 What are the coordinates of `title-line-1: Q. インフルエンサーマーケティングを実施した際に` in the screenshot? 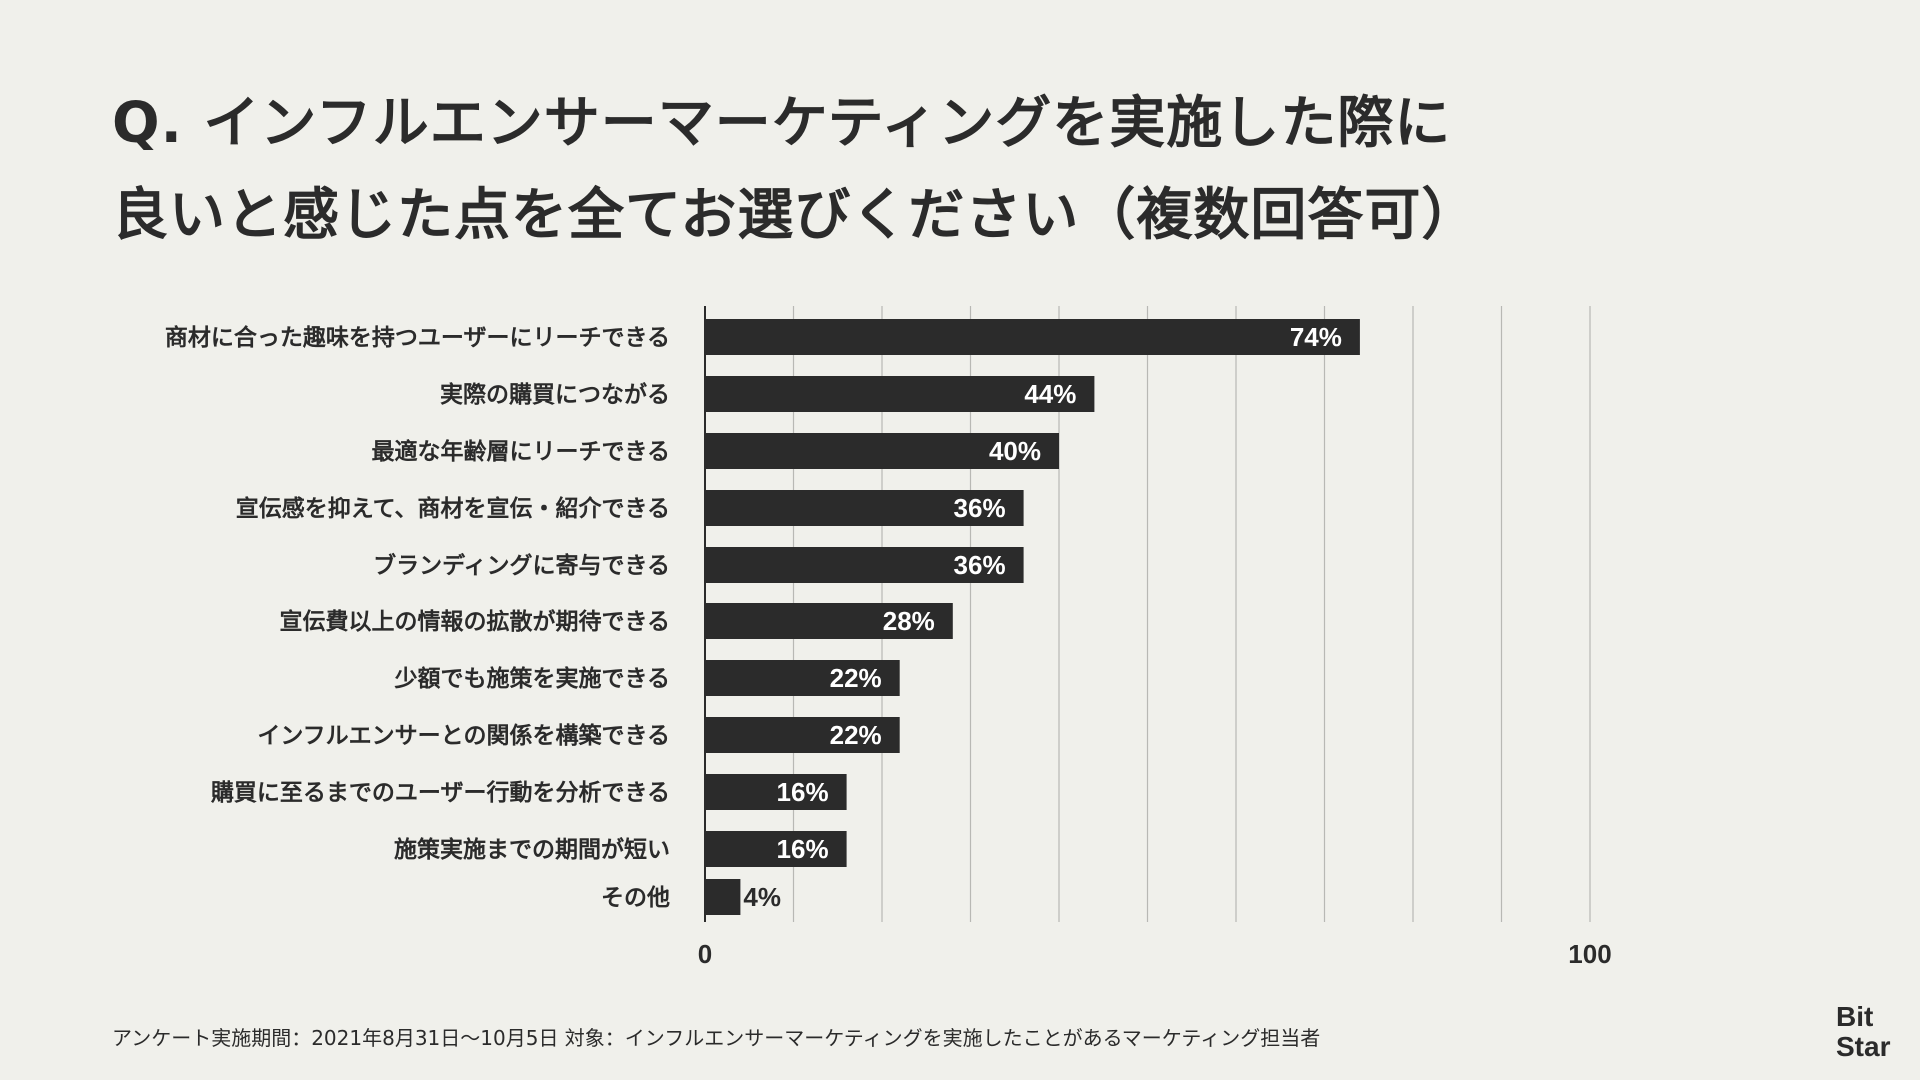 It's located at (782, 123).